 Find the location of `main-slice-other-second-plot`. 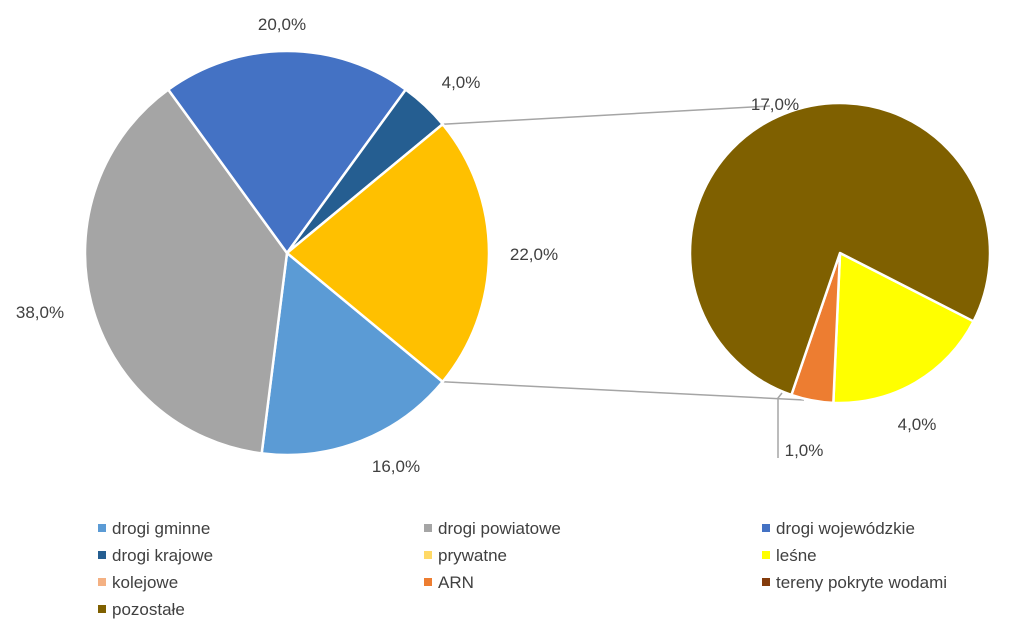

main-slice-other-second-plot is located at coordinates (388, 253).